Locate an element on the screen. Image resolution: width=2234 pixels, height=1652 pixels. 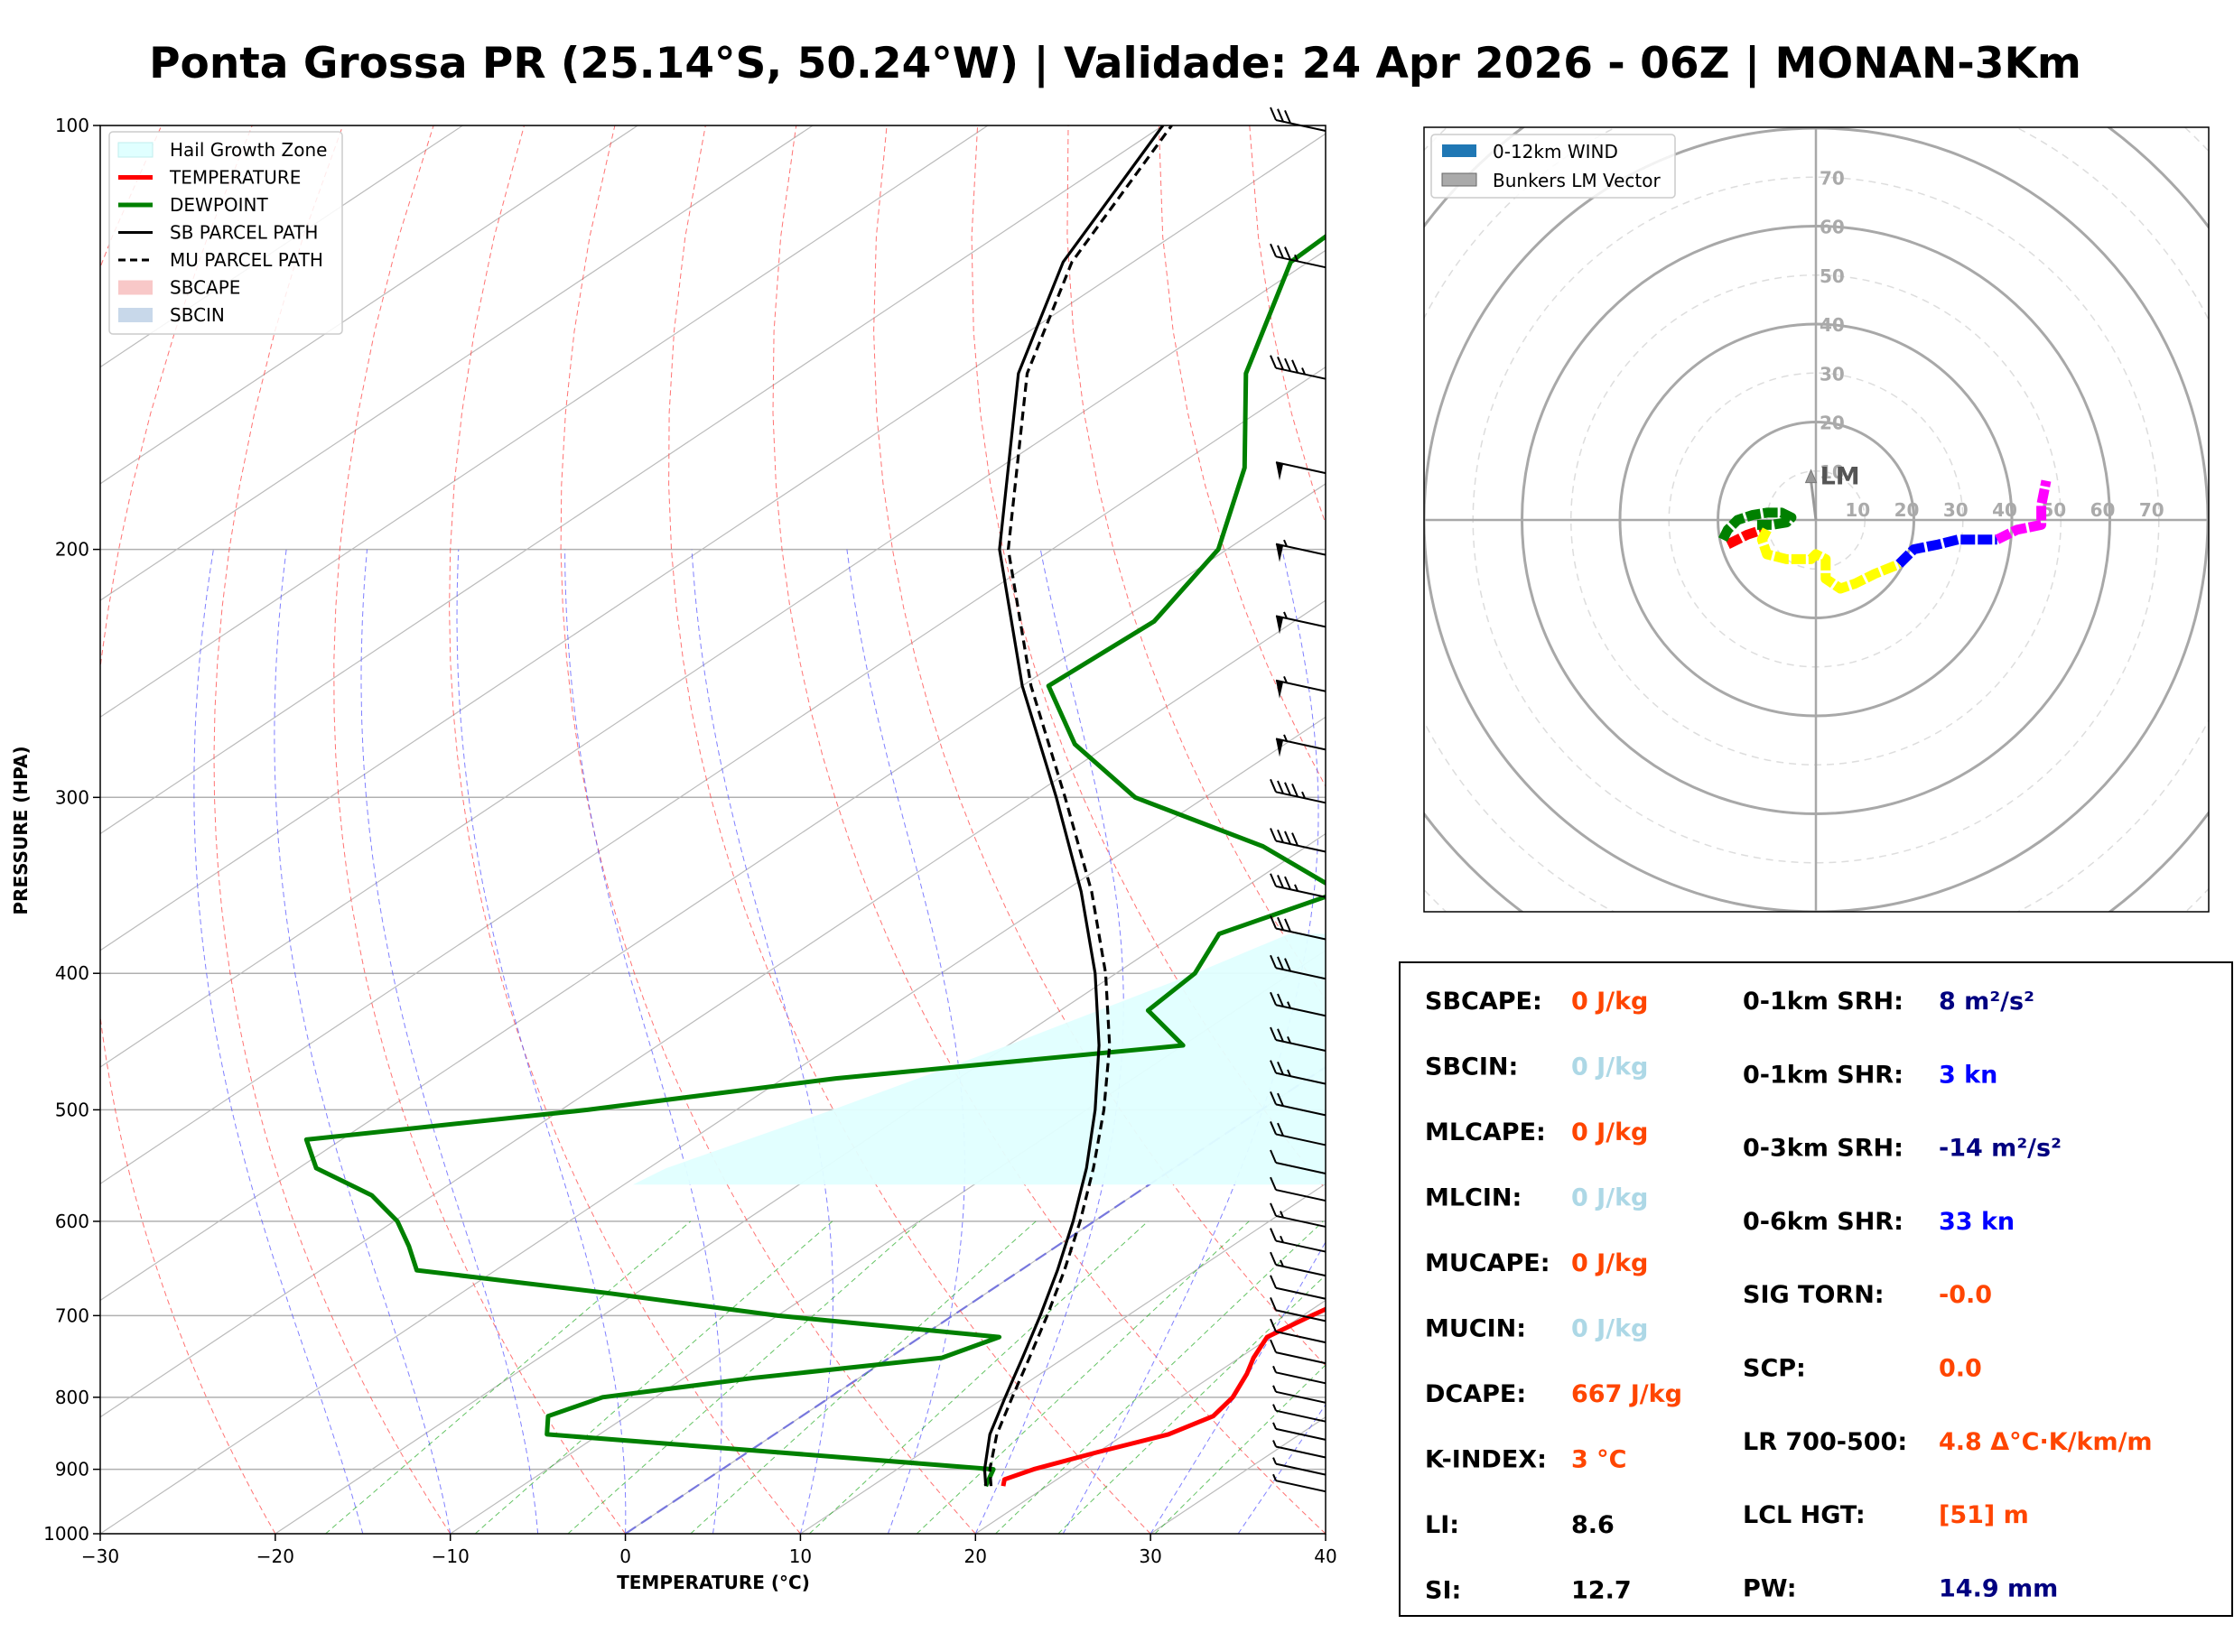
hodograph-ring-label-x: 20 is located at coordinates (1907, 510).